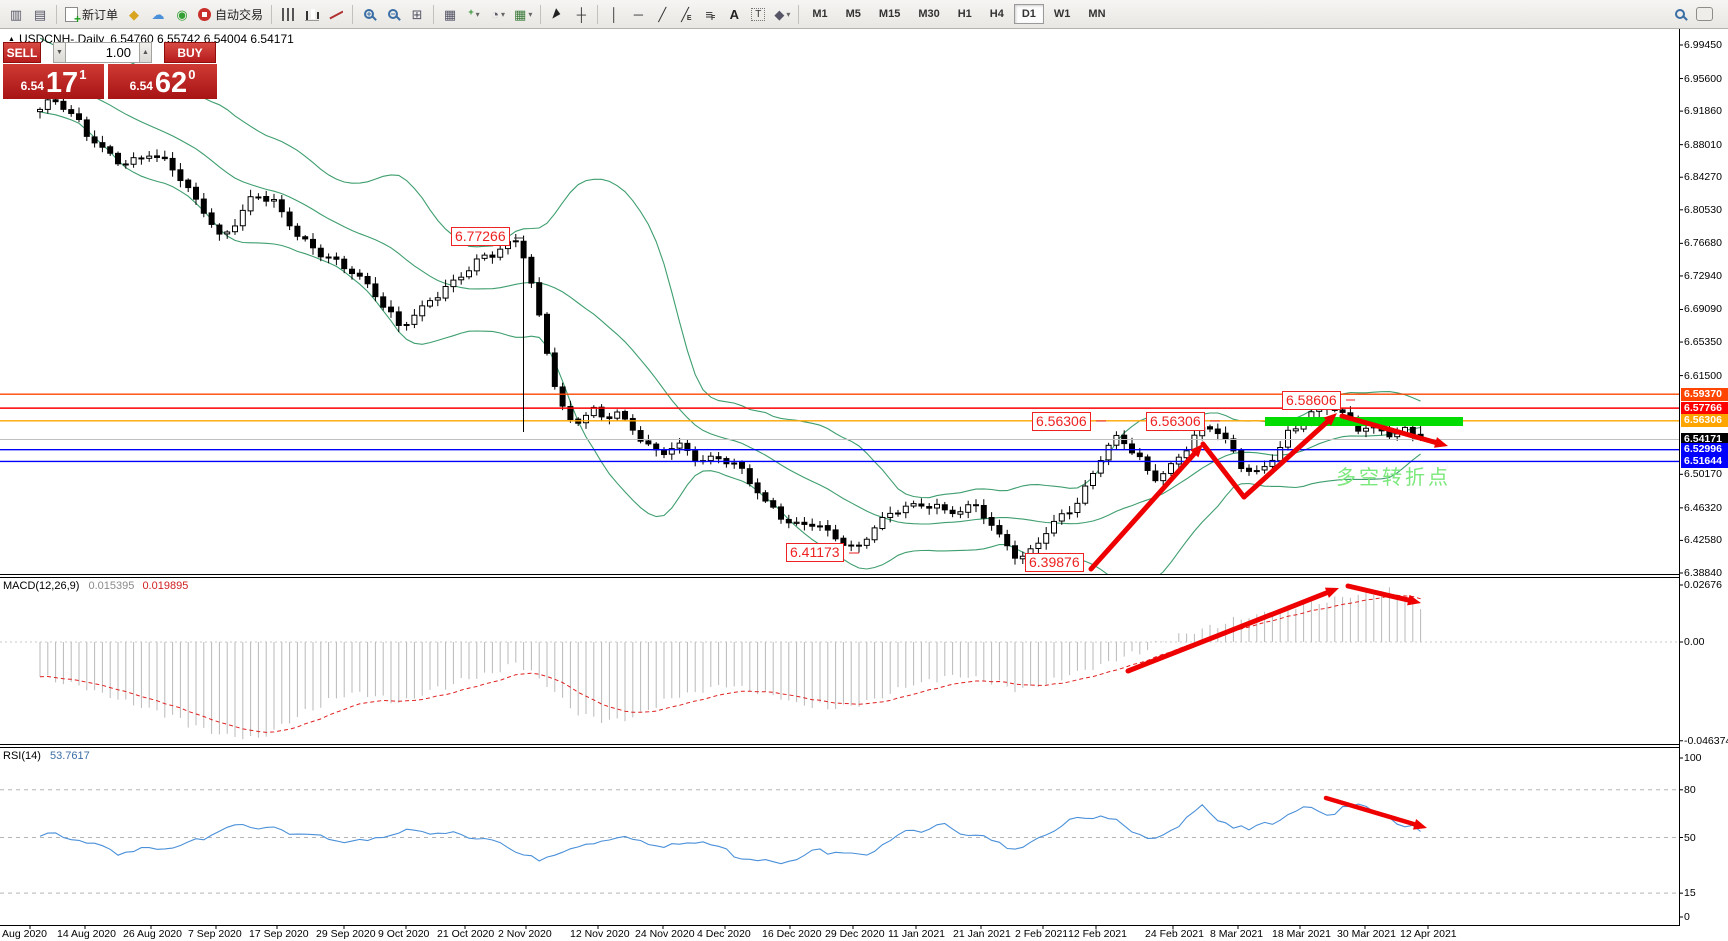  Describe the element at coordinates (1097, 14) in the screenshot. I see `timeframe-mn: MN` at that location.